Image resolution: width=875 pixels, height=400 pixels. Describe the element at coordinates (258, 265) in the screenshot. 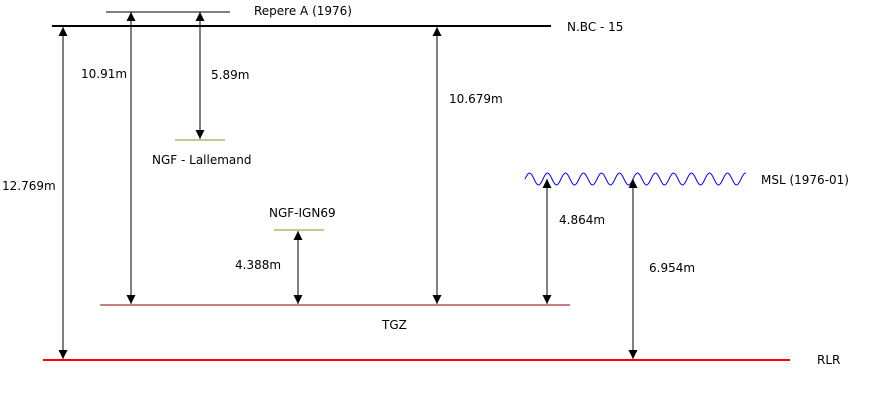

I see `measure-ign69-to-tgz: 4.388m` at that location.